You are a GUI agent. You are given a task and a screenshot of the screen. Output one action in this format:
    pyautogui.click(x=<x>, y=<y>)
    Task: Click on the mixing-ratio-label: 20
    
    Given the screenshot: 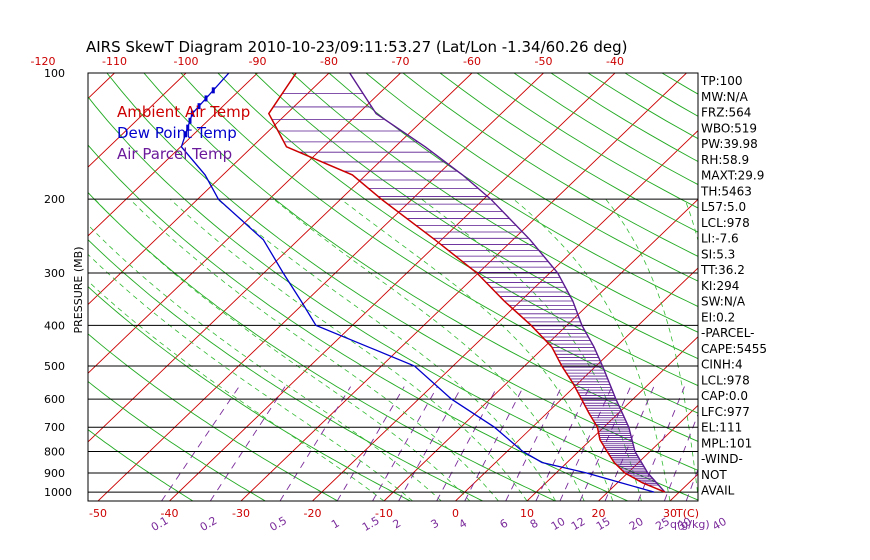 What is the action you would take?
    pyautogui.click(x=636, y=524)
    